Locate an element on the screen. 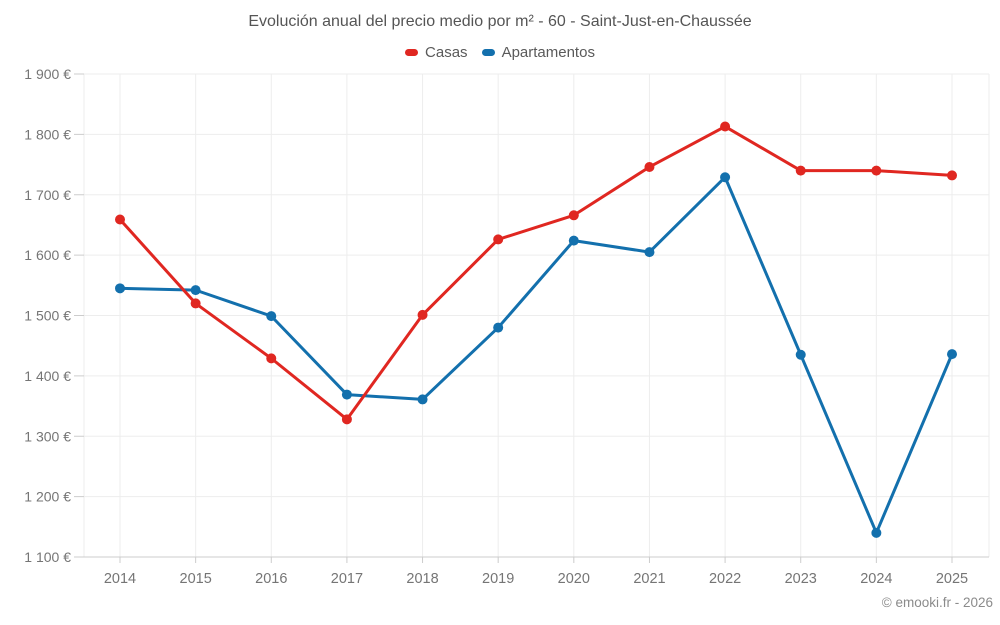 The height and width of the screenshot is (625, 1000). legend-item-apartamentos: Apartamentos is located at coordinates (538, 52).